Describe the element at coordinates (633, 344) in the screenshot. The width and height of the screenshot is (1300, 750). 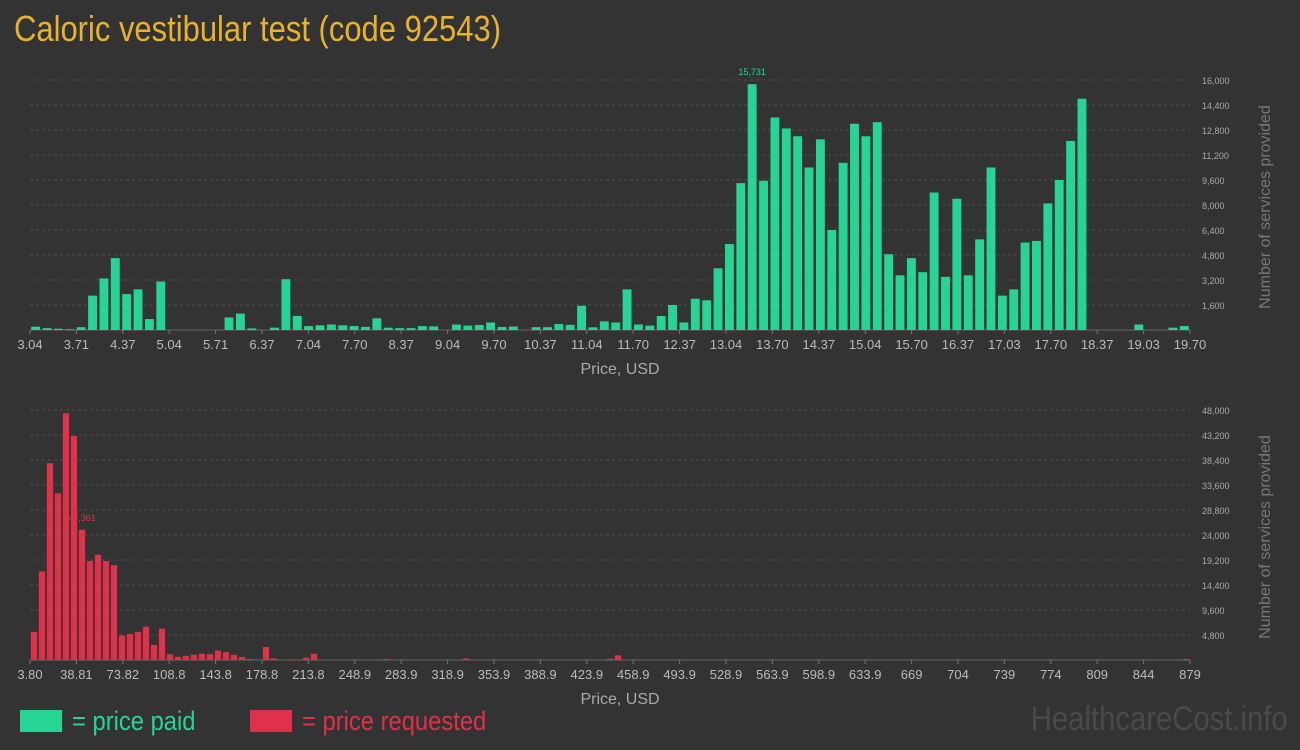
I see `x-tick-label: 11.70` at that location.